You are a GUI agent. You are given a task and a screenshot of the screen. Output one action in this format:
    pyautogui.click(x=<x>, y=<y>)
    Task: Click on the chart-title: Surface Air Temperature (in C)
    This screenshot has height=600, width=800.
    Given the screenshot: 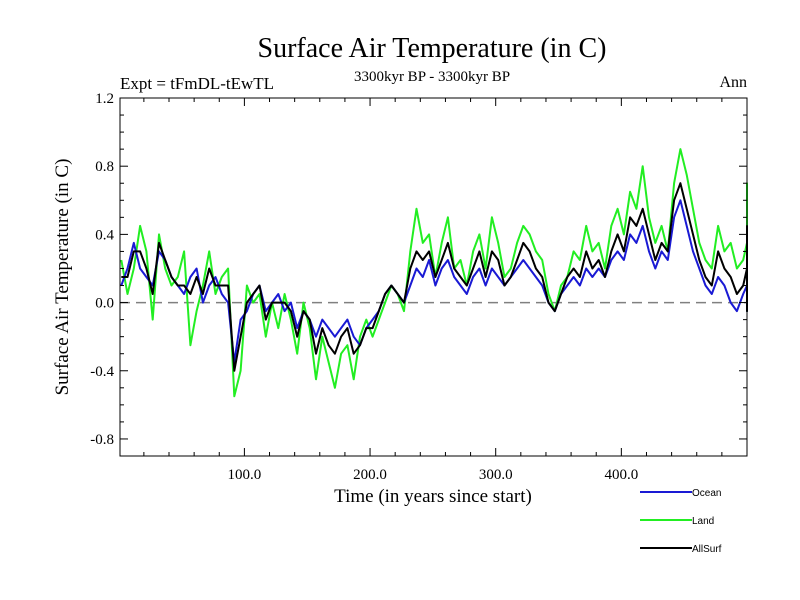 What is the action you would take?
    pyautogui.click(x=432, y=48)
    